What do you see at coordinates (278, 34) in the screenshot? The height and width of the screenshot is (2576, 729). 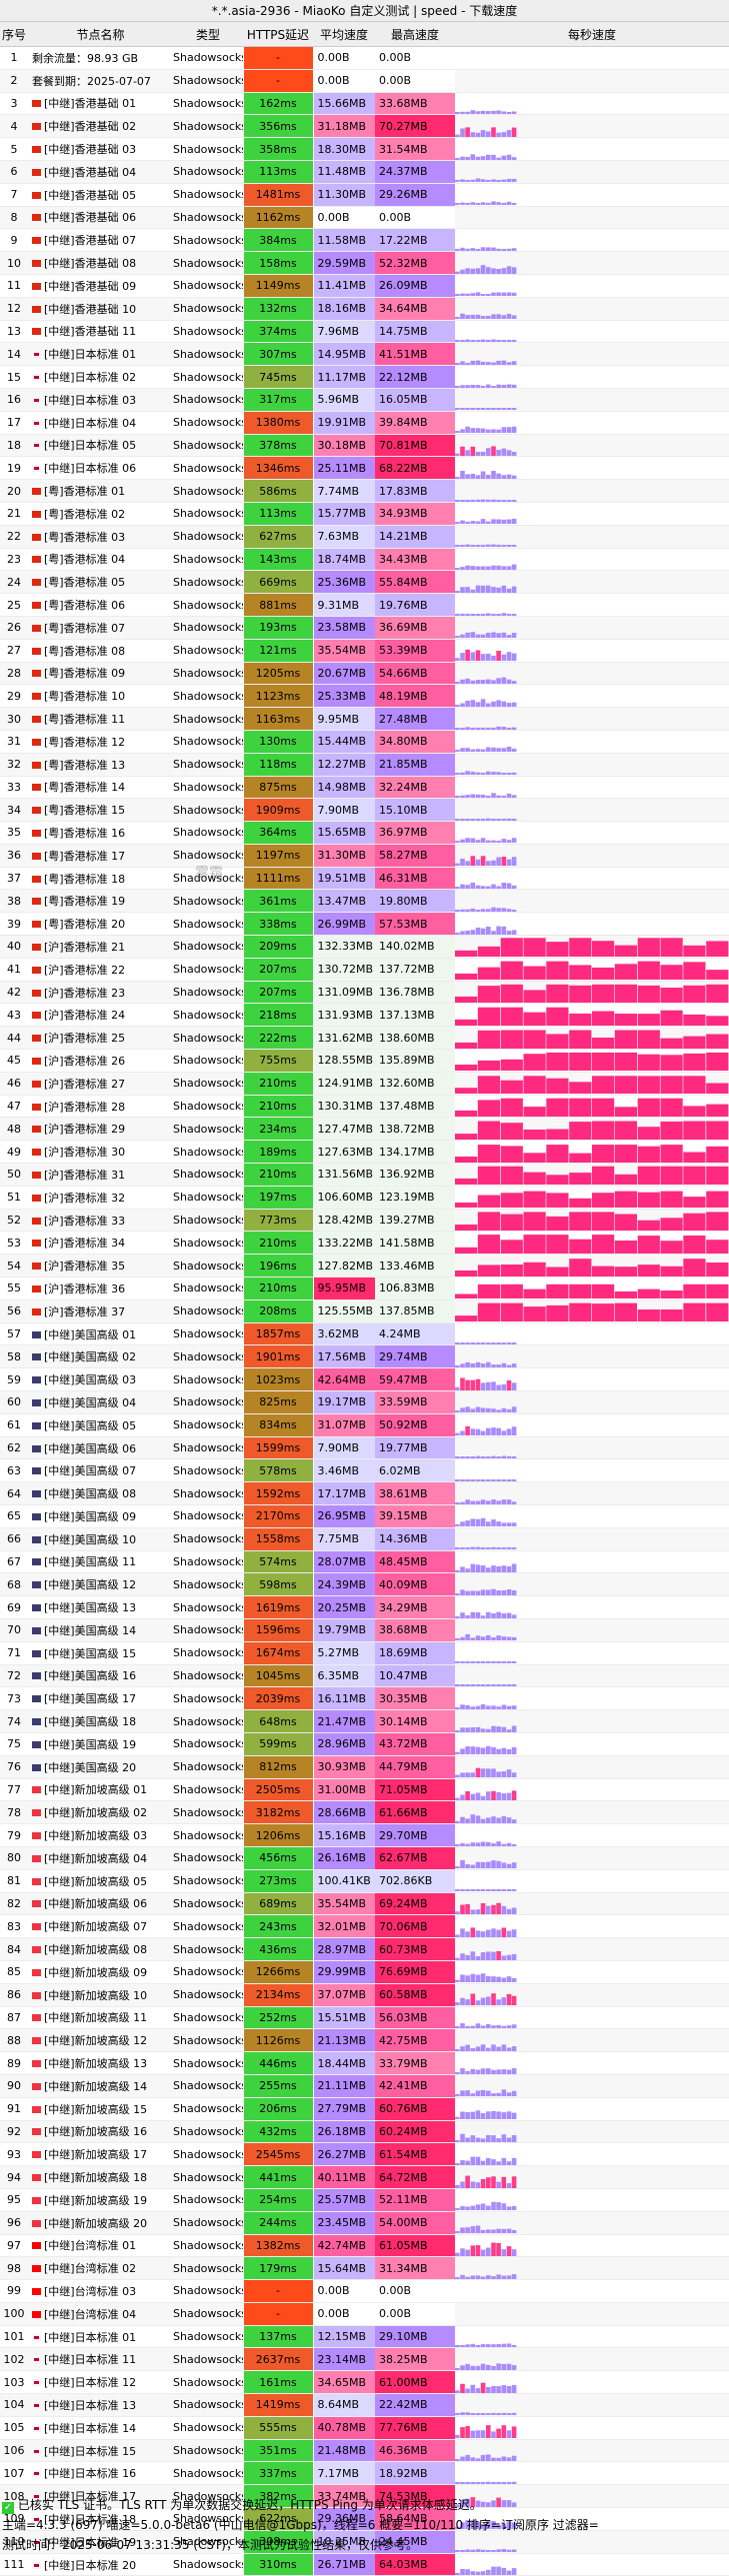 I see `header-https-latency: HTTPS延迟` at bounding box center [278, 34].